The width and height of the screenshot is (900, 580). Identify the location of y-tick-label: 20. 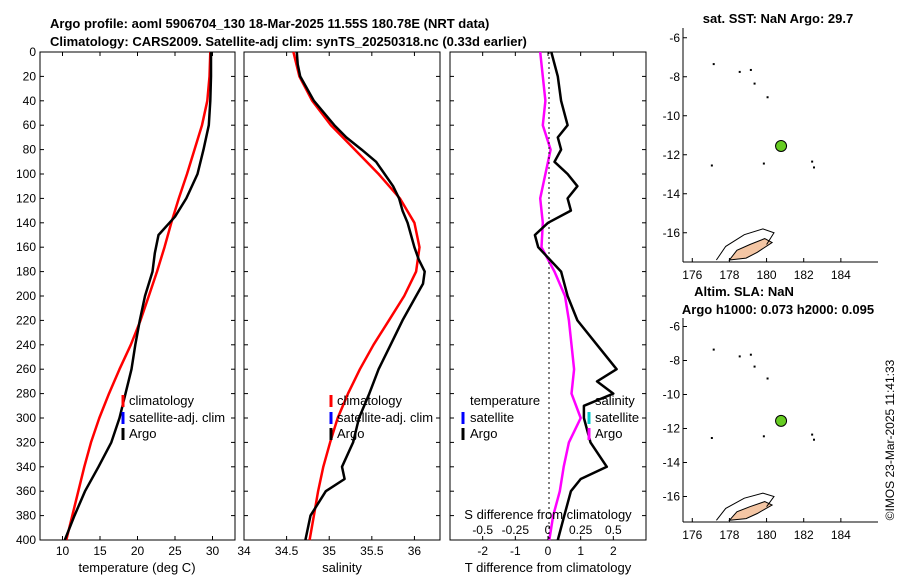
(30, 76).